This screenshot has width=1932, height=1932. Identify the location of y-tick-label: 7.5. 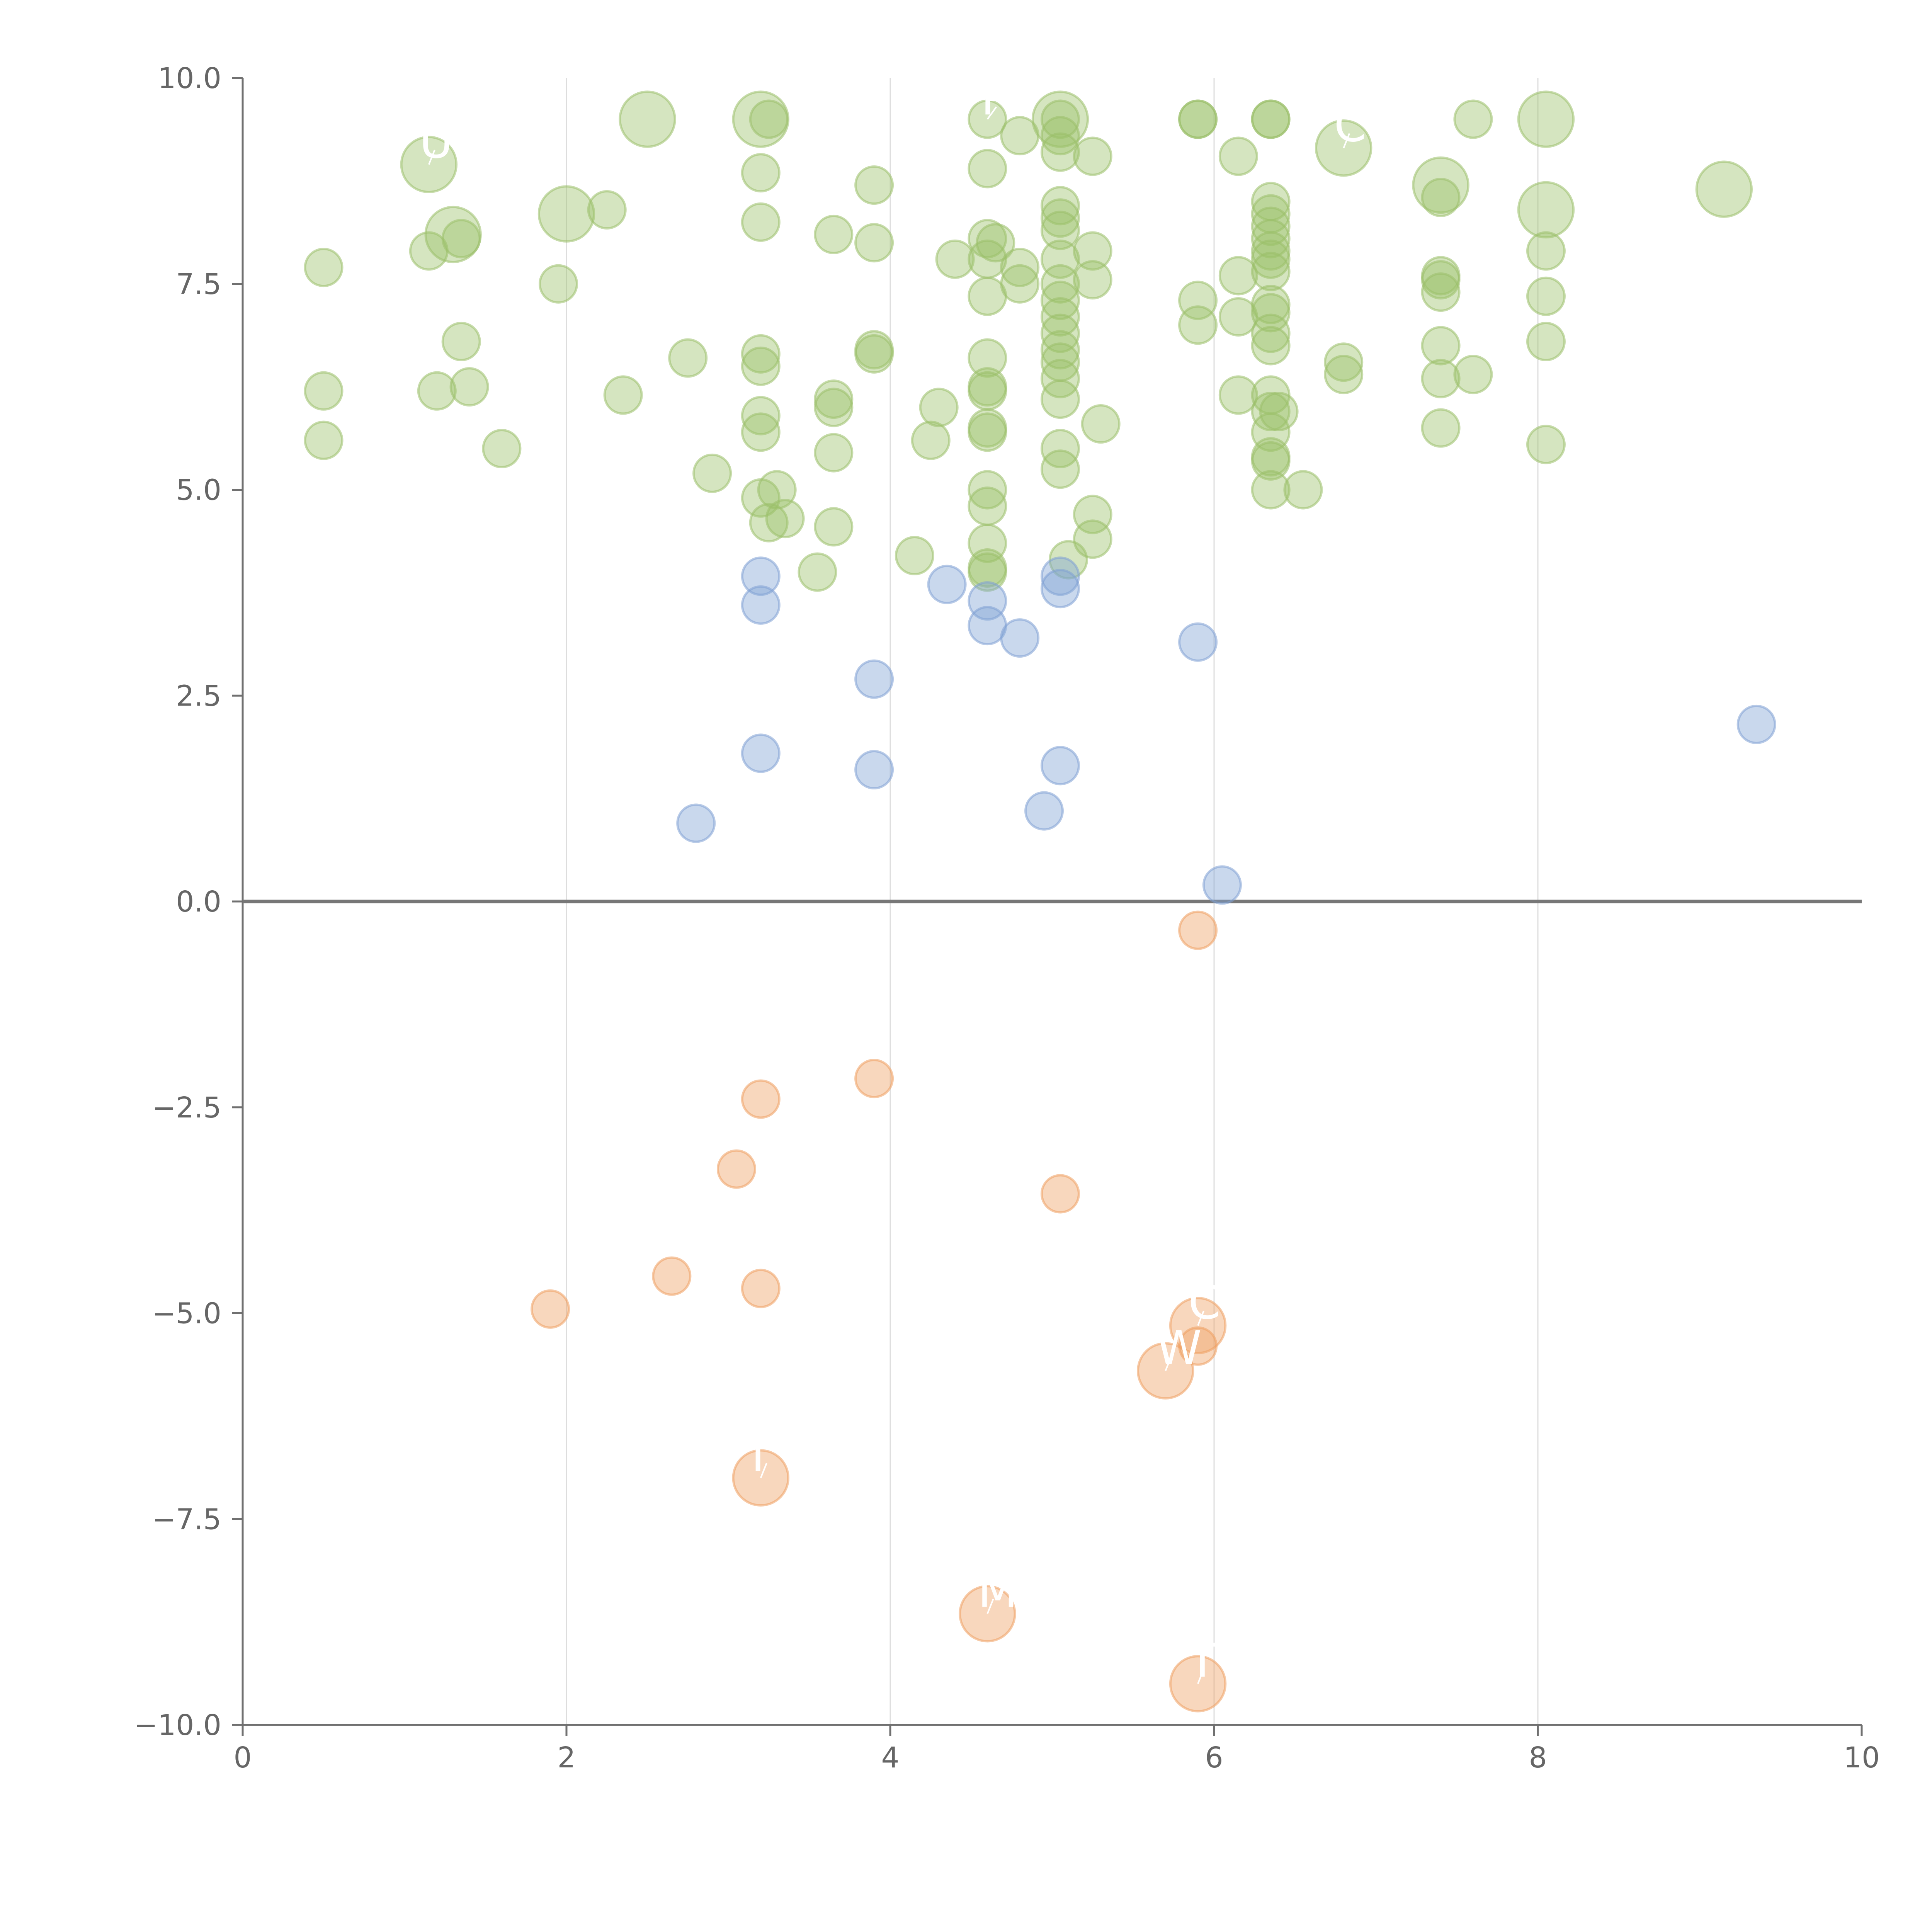
(198, 284).